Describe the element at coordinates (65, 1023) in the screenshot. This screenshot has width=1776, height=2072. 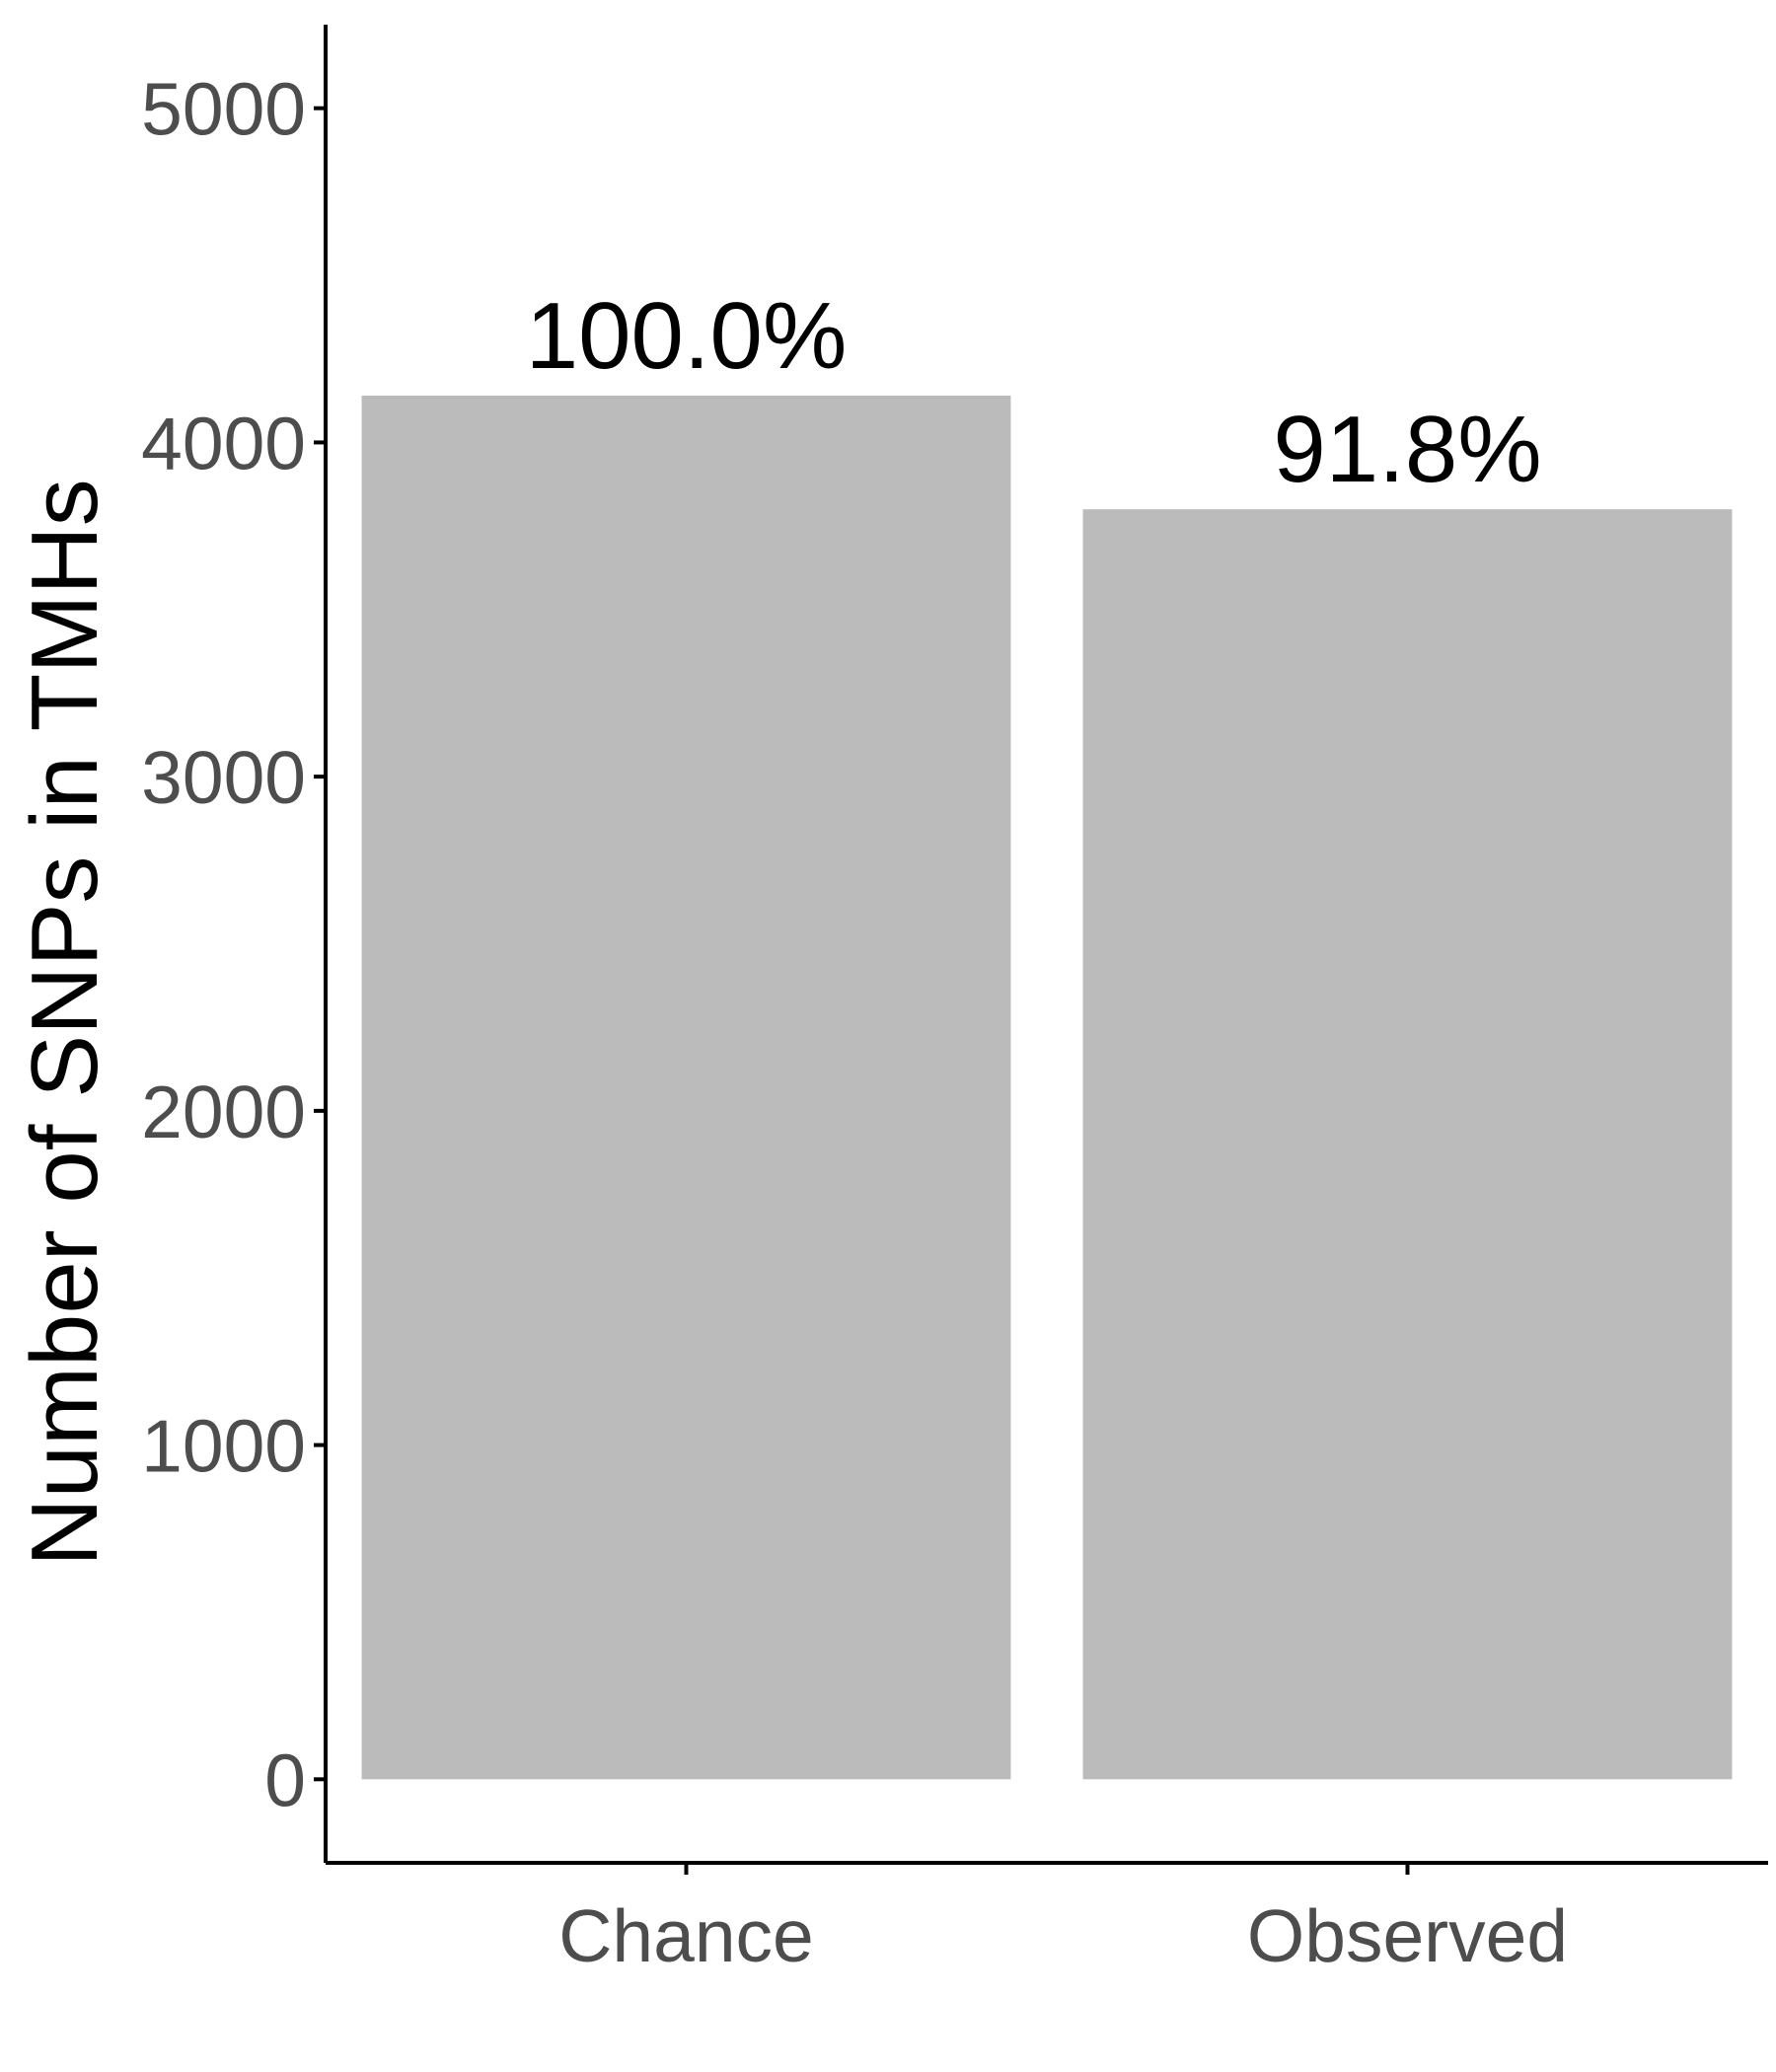
I see `y-axis-title: Number of SNPs in TMHs` at that location.